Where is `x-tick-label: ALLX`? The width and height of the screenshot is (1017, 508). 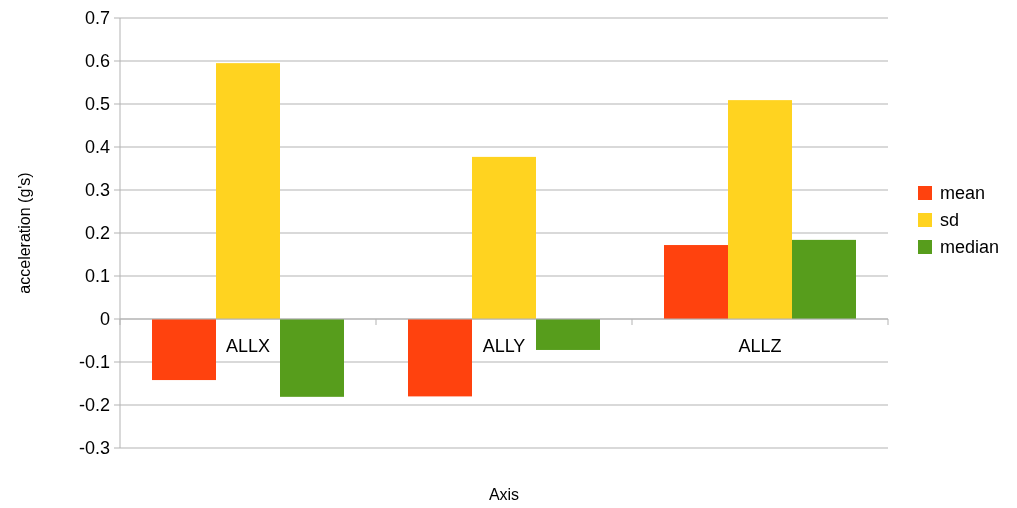 x-tick-label: ALLX is located at coordinates (248, 346).